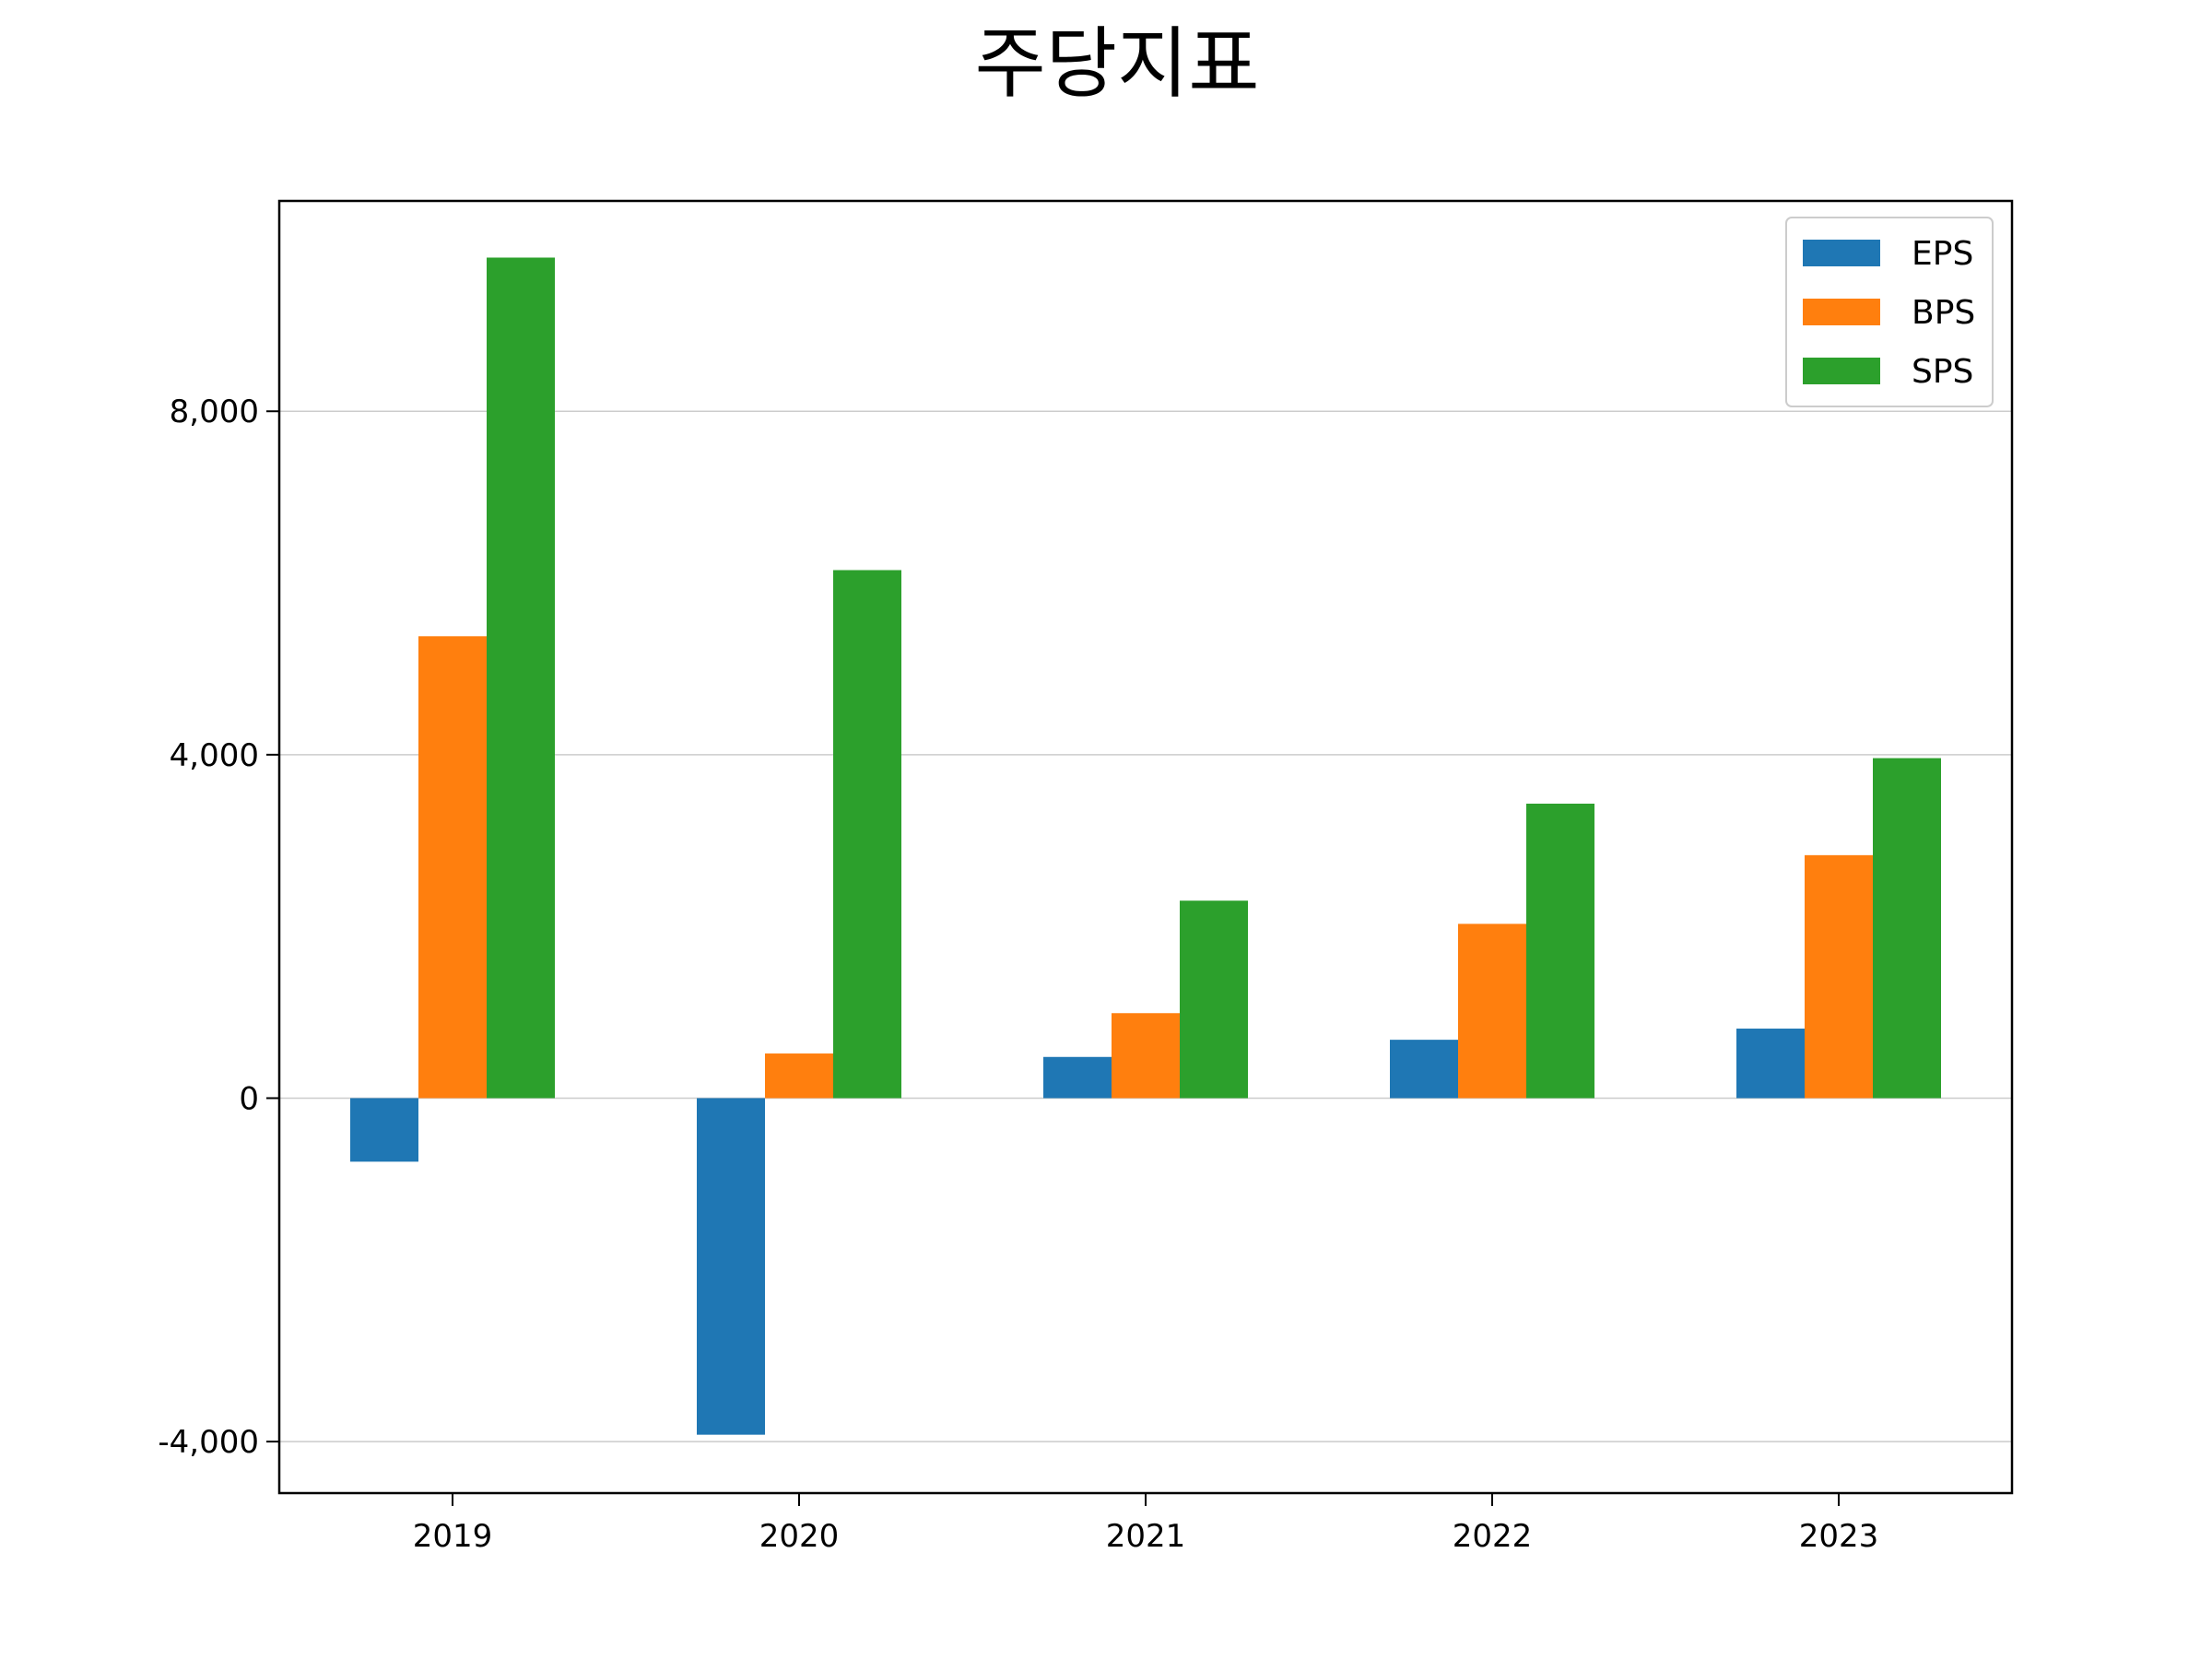 The width and height of the screenshot is (2212, 1659). Describe the element at coordinates (1839, 1536) in the screenshot. I see `x-tick-label: 2023` at that location.